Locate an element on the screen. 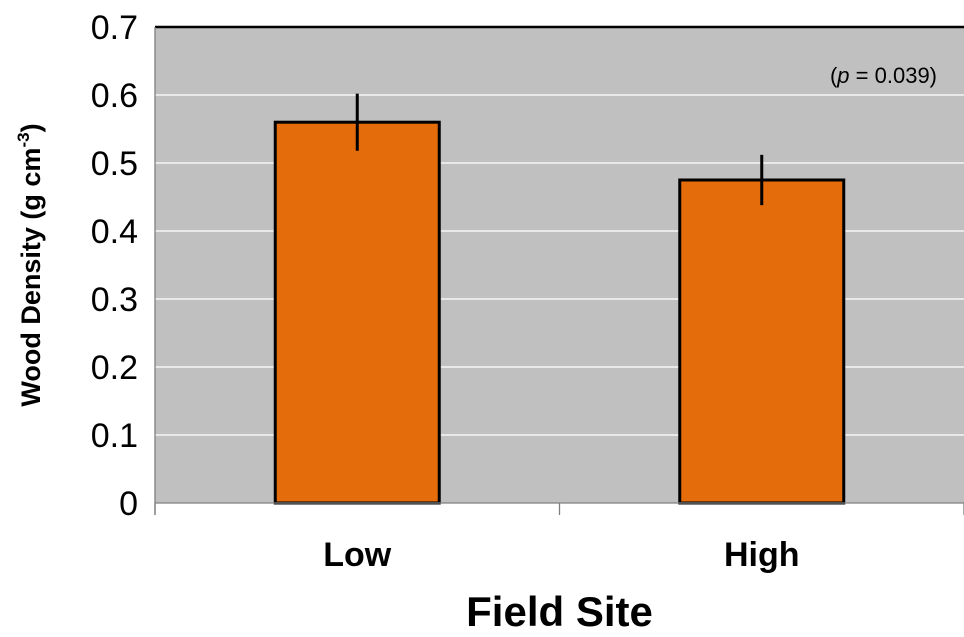 This screenshot has width=964, height=637. x-category-label: High is located at coordinates (762, 555).